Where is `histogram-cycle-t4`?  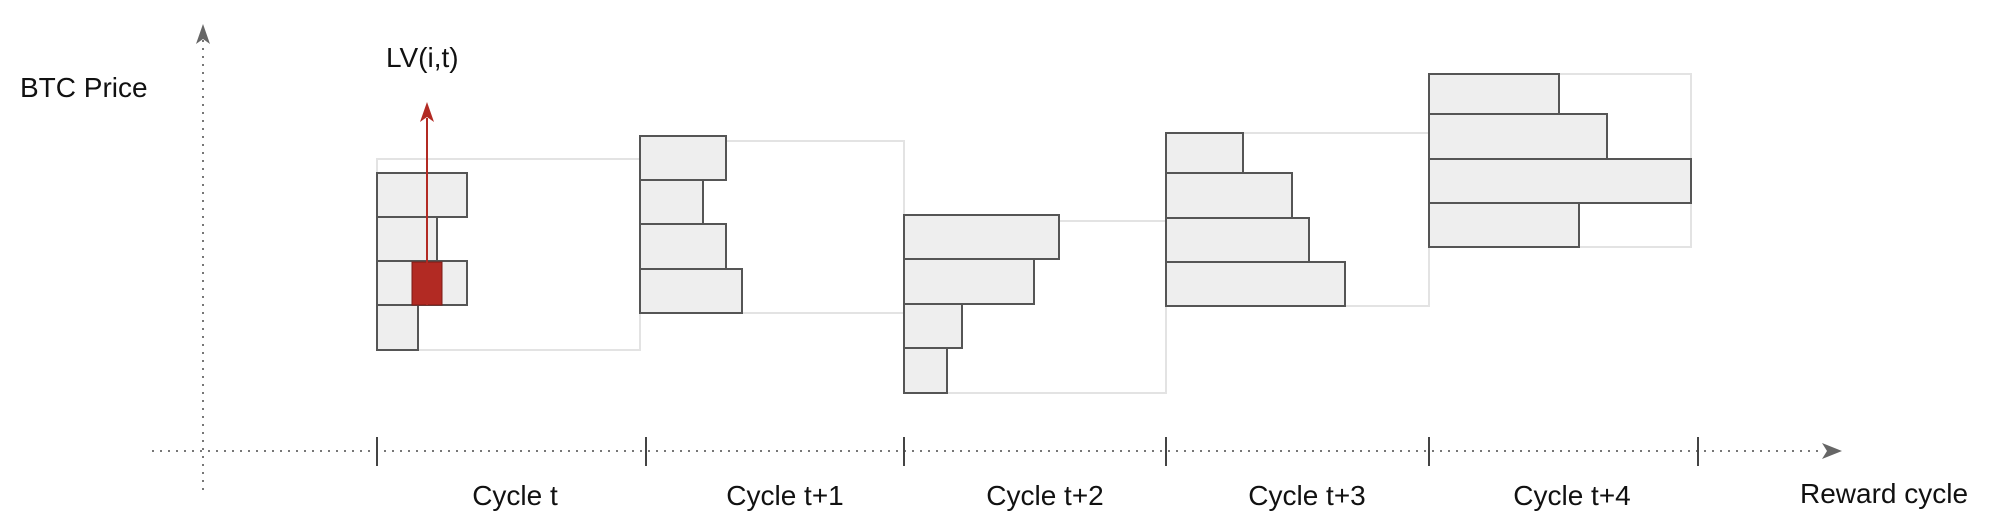
histogram-cycle-t4 is located at coordinates (1560, 160).